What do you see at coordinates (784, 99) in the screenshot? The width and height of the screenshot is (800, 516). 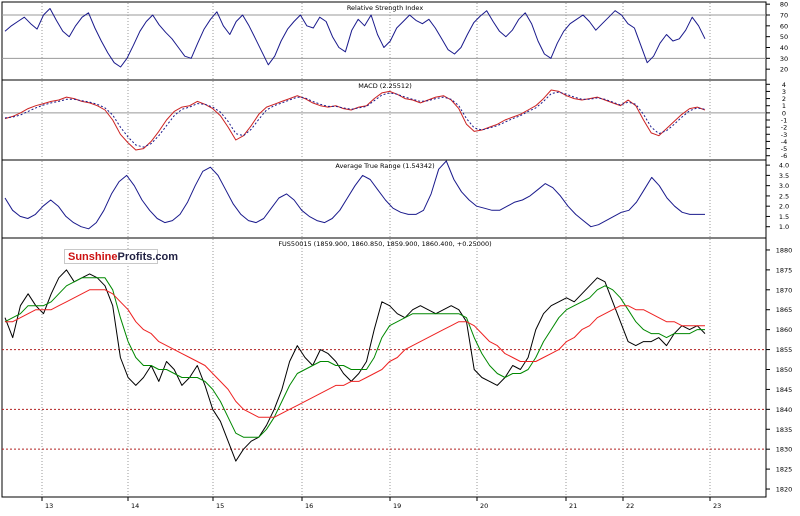 I see `y-tick-label: 2` at bounding box center [784, 99].